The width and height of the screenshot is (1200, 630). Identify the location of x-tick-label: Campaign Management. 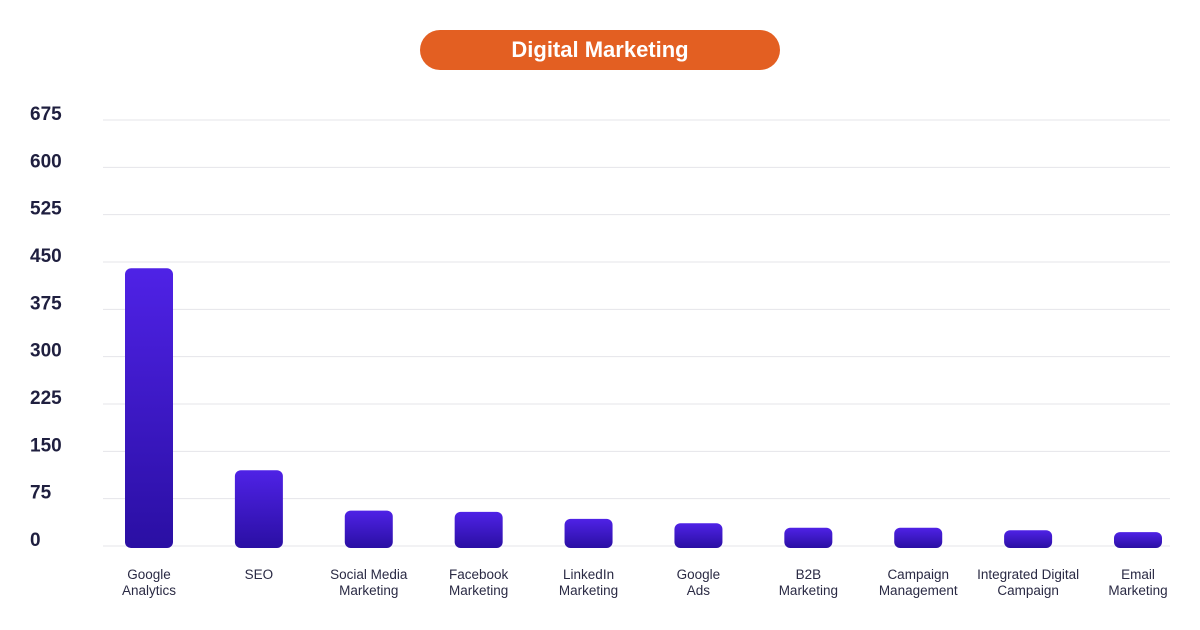
(918, 582).